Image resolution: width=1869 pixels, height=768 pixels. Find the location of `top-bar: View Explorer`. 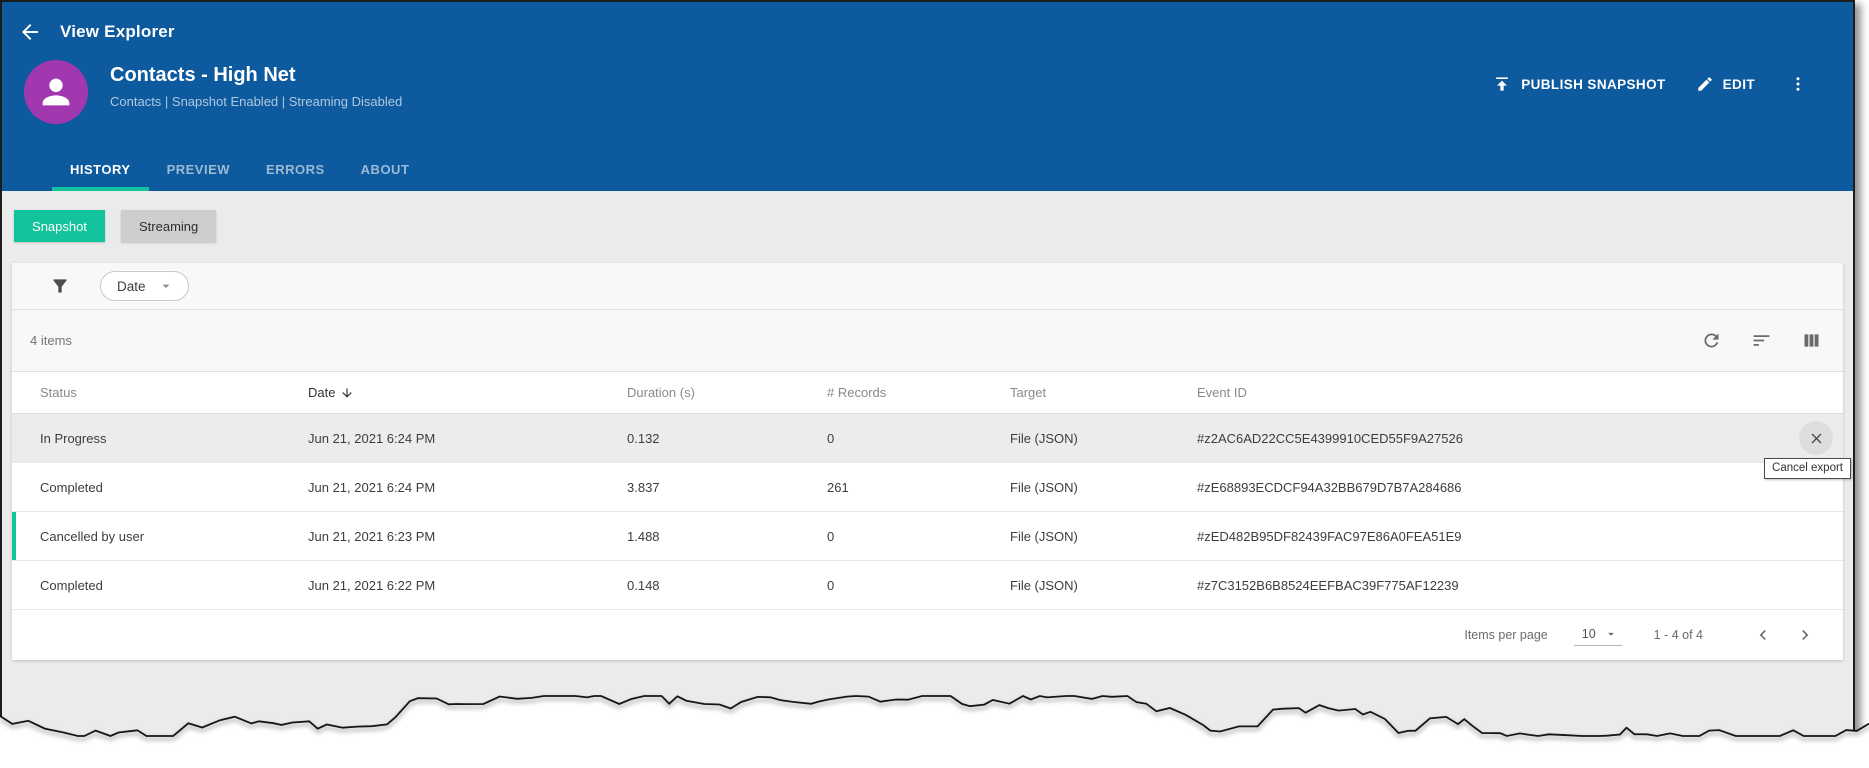

top-bar: View Explorer is located at coordinates (927, 24).